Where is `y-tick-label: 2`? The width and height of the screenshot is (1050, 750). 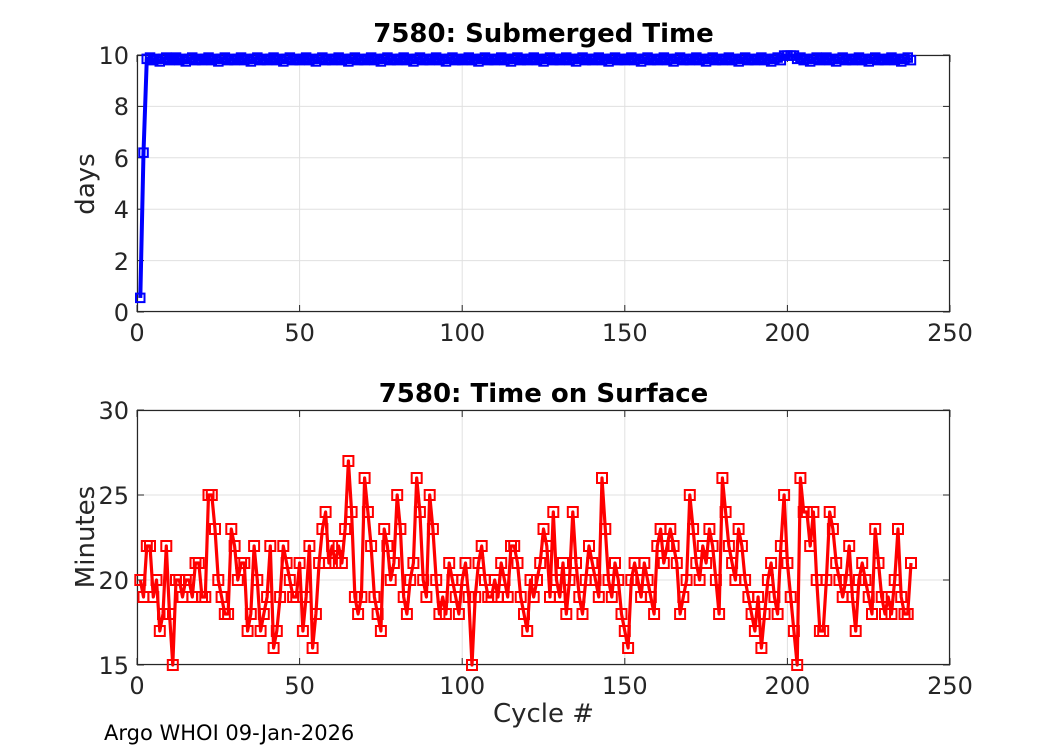 y-tick-label: 2 is located at coordinates (121, 261).